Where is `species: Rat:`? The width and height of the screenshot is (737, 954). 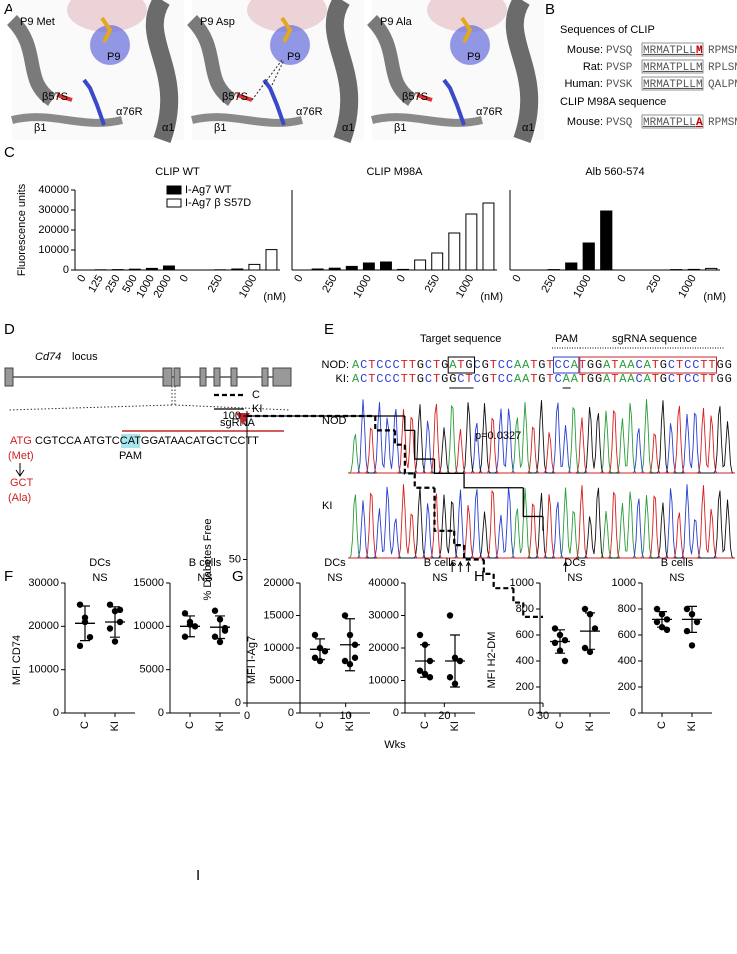
species: Rat: is located at coordinates (593, 67).